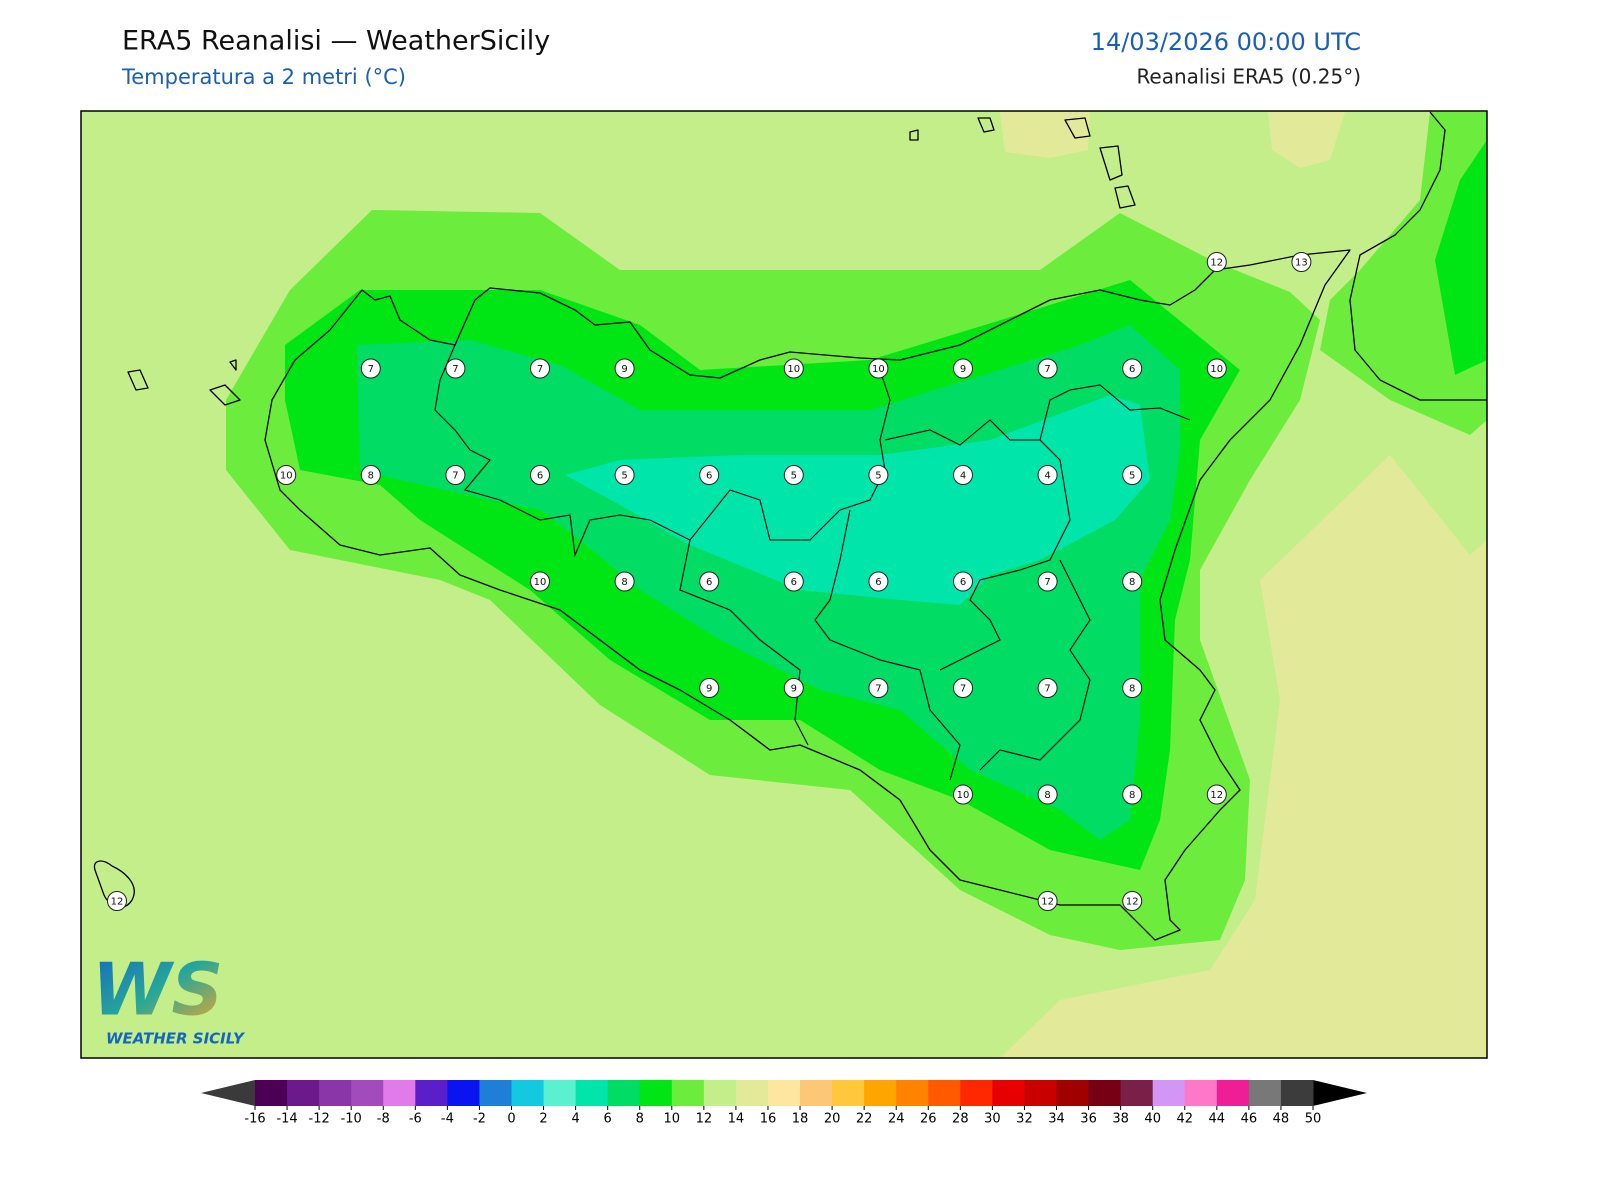 The width and height of the screenshot is (1600, 1204). What do you see at coordinates (960, 1119) in the screenshot?
I see `colorbar-tick-label: 28` at bounding box center [960, 1119].